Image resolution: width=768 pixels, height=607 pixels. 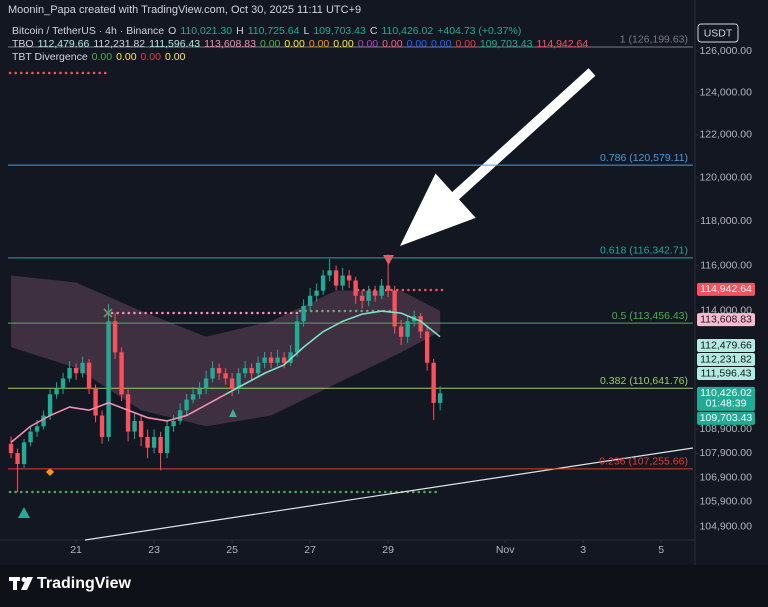 What do you see at coordinates (725, 92) in the screenshot?
I see `y-tick-label: 124,000.00` at bounding box center [725, 92].